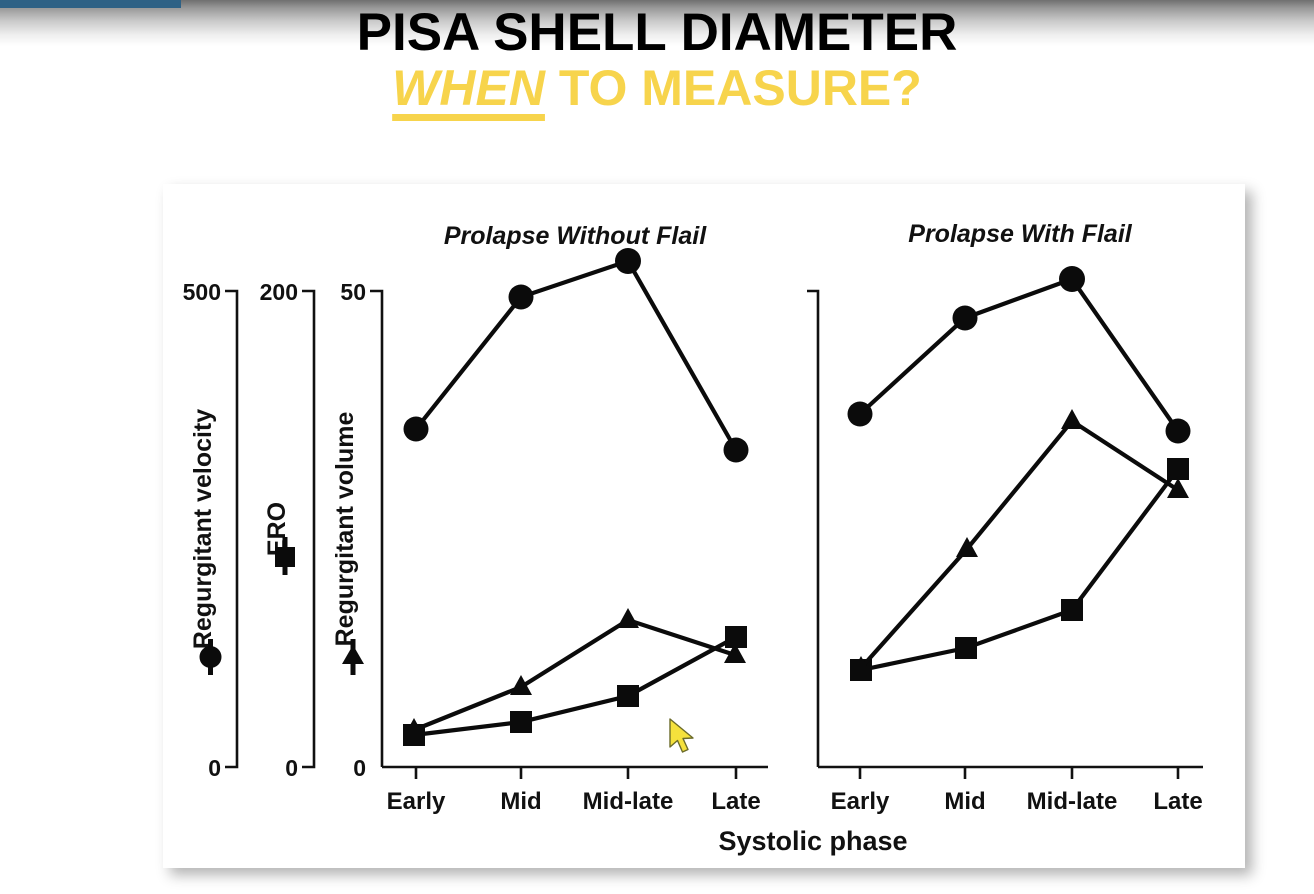 The width and height of the screenshot is (1314, 894). I want to click on volume-axis-spine, so click(377, 528).